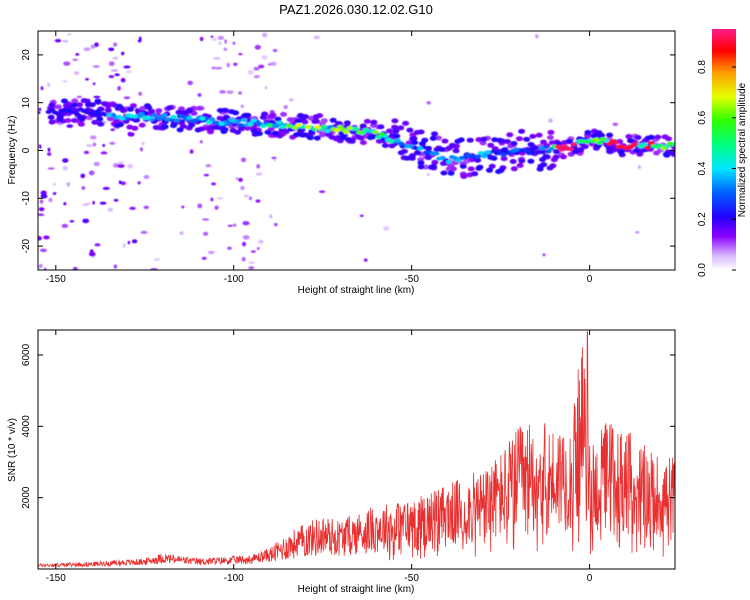 This screenshot has width=750, height=600. I want to click on colorbar-label: Normalized spectral amplitude, so click(742, 149).